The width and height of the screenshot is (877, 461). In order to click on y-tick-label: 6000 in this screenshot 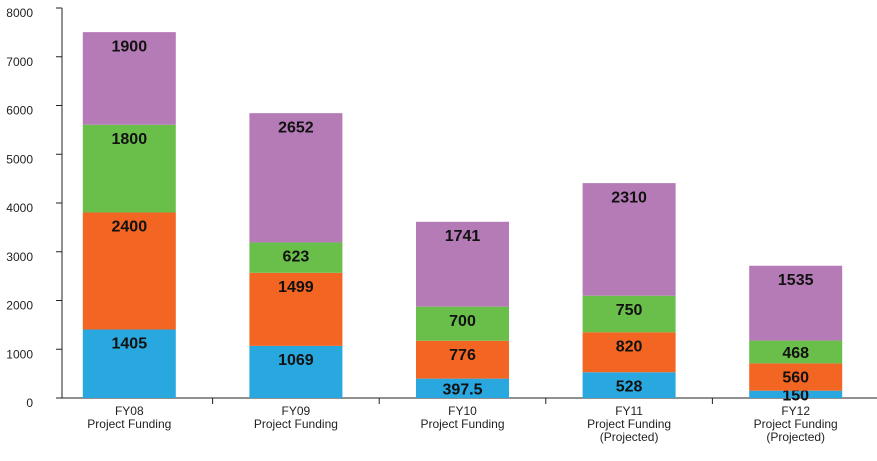, I will do `click(19, 111)`.